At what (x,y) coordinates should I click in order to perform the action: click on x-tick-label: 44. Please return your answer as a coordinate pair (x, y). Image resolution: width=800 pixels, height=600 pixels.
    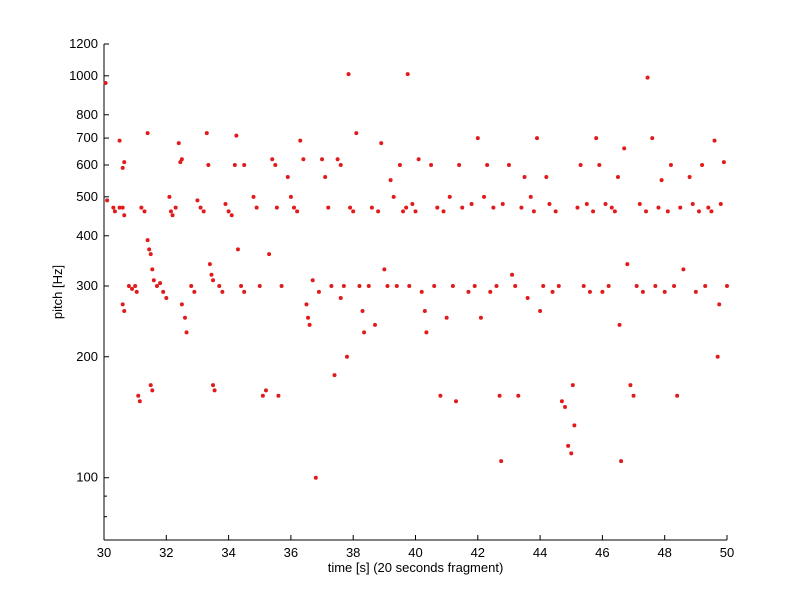
    Looking at the image, I should click on (540, 552).